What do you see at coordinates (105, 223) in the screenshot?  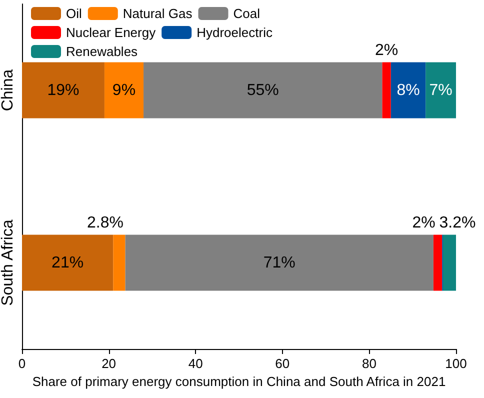 I see `data-label: 2.8%` at bounding box center [105, 223].